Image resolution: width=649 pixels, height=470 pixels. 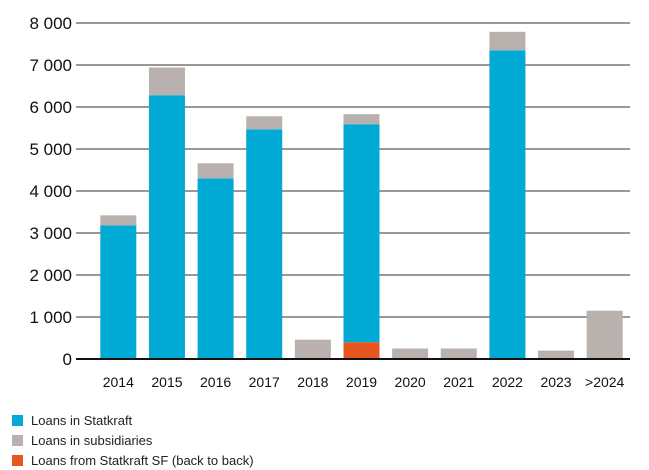 What do you see at coordinates (17, 420) in the screenshot?
I see `legend-swatch-loans-in-statkraft` at bounding box center [17, 420].